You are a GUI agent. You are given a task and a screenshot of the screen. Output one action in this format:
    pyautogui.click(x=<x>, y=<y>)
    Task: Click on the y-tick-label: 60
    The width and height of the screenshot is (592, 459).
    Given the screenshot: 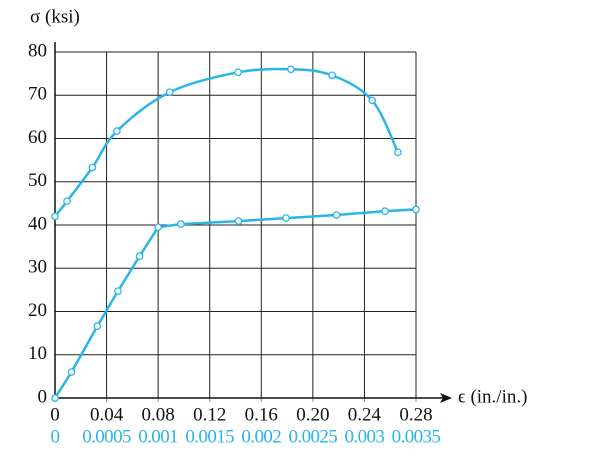 What is the action you would take?
    pyautogui.click(x=37, y=137)
    